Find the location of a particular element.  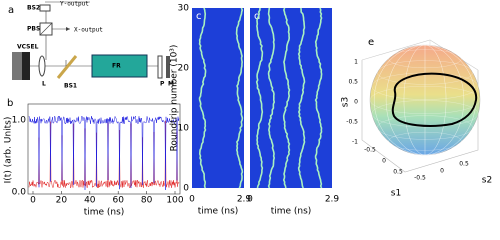

x-tick-label: -0.5 is located at coordinates (370, 150).